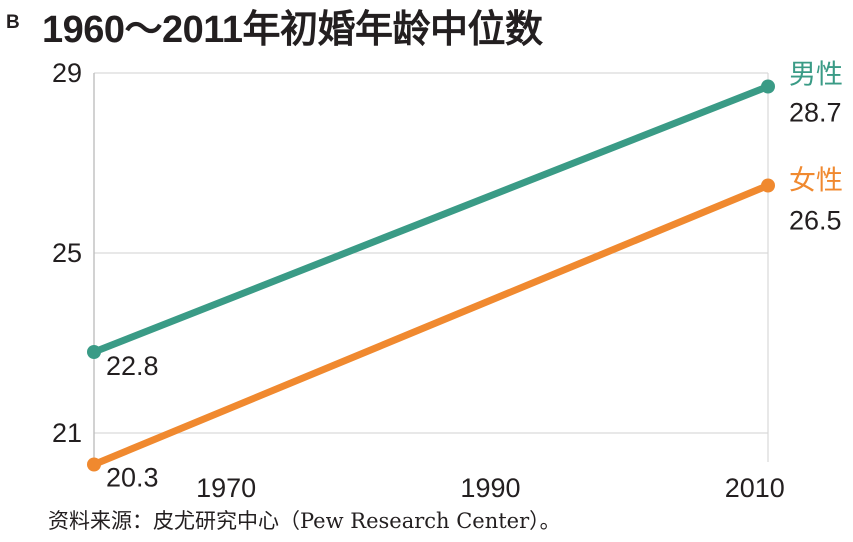 This screenshot has width=853, height=542. I want to click on y-tick-label: 25, so click(67, 253).